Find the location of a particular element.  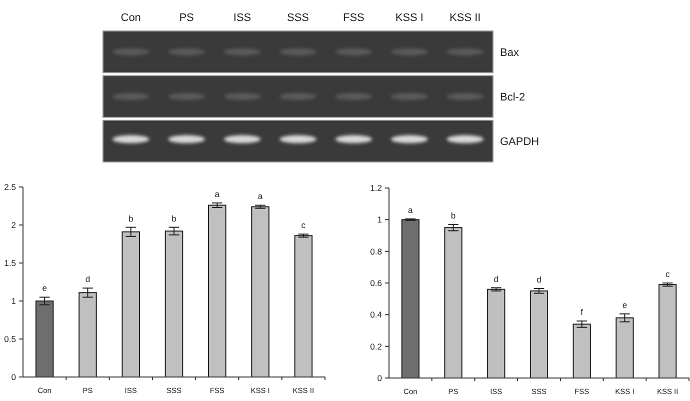

category-label: PS is located at coordinates (186, 18).